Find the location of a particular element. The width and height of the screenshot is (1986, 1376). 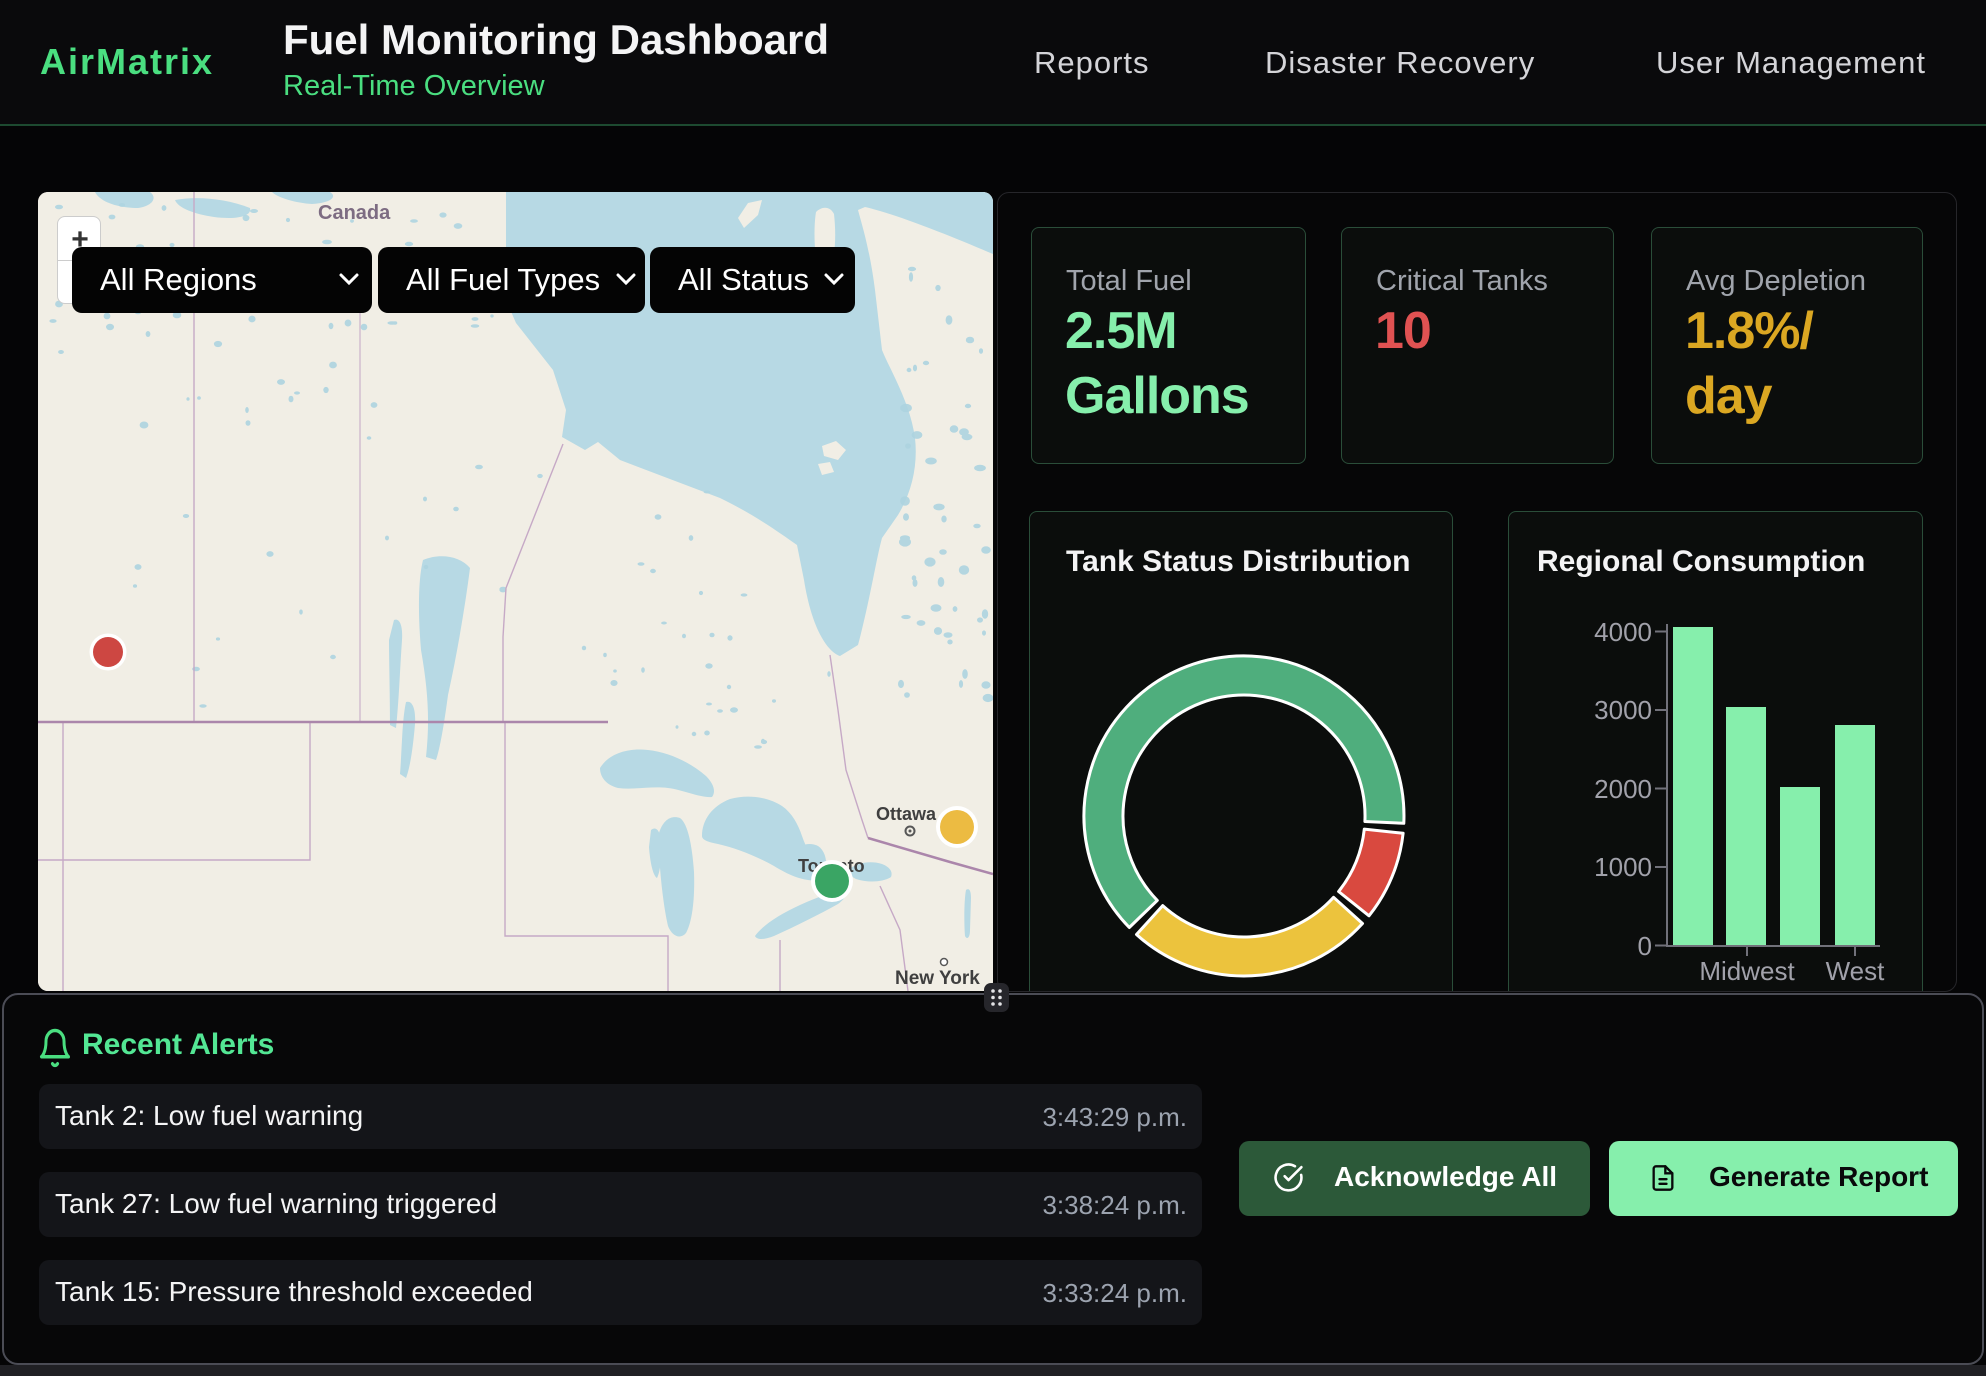

svg-text: West is located at coordinates (1856, 971).